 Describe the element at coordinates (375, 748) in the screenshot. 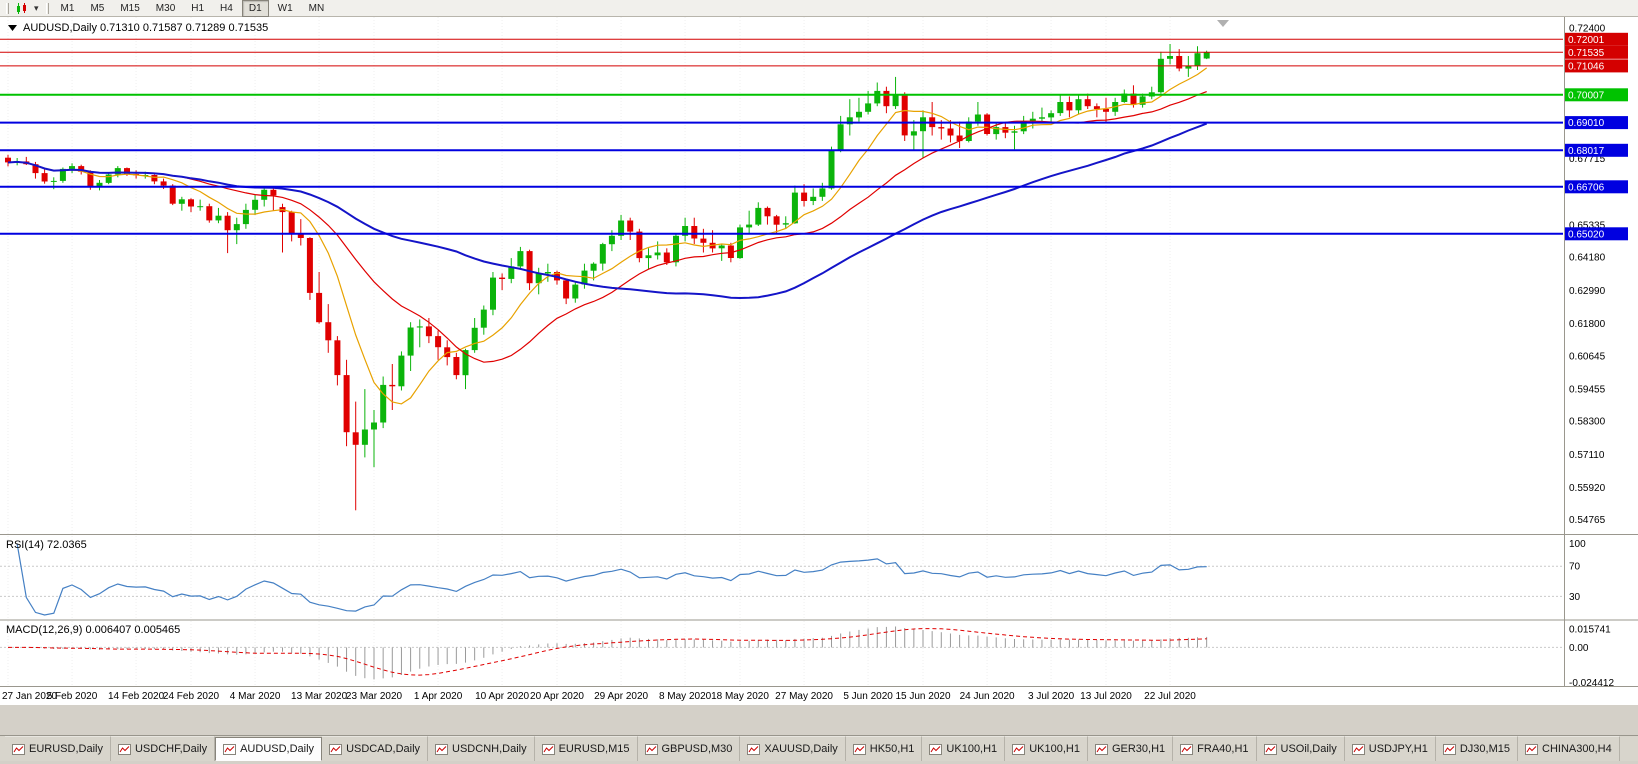

I see `chart-tab-usdcad-daily: USDCAD,Daily` at that location.